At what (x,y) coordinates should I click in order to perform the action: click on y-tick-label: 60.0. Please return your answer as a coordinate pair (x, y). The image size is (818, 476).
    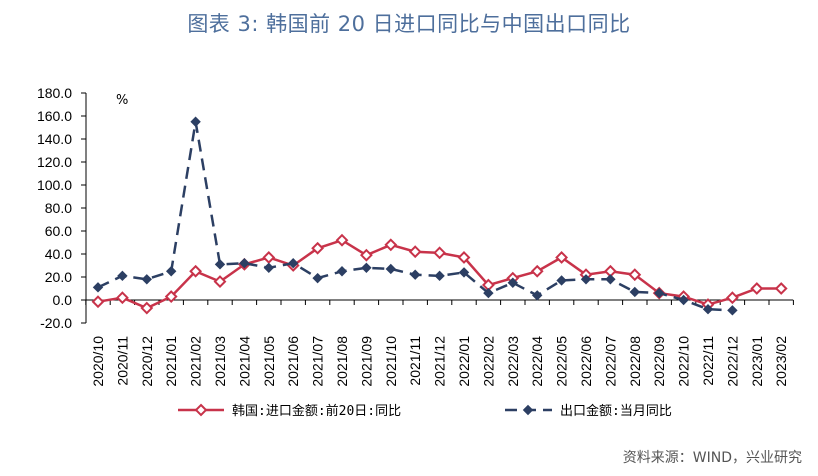
    Looking at the image, I should click on (58, 231).